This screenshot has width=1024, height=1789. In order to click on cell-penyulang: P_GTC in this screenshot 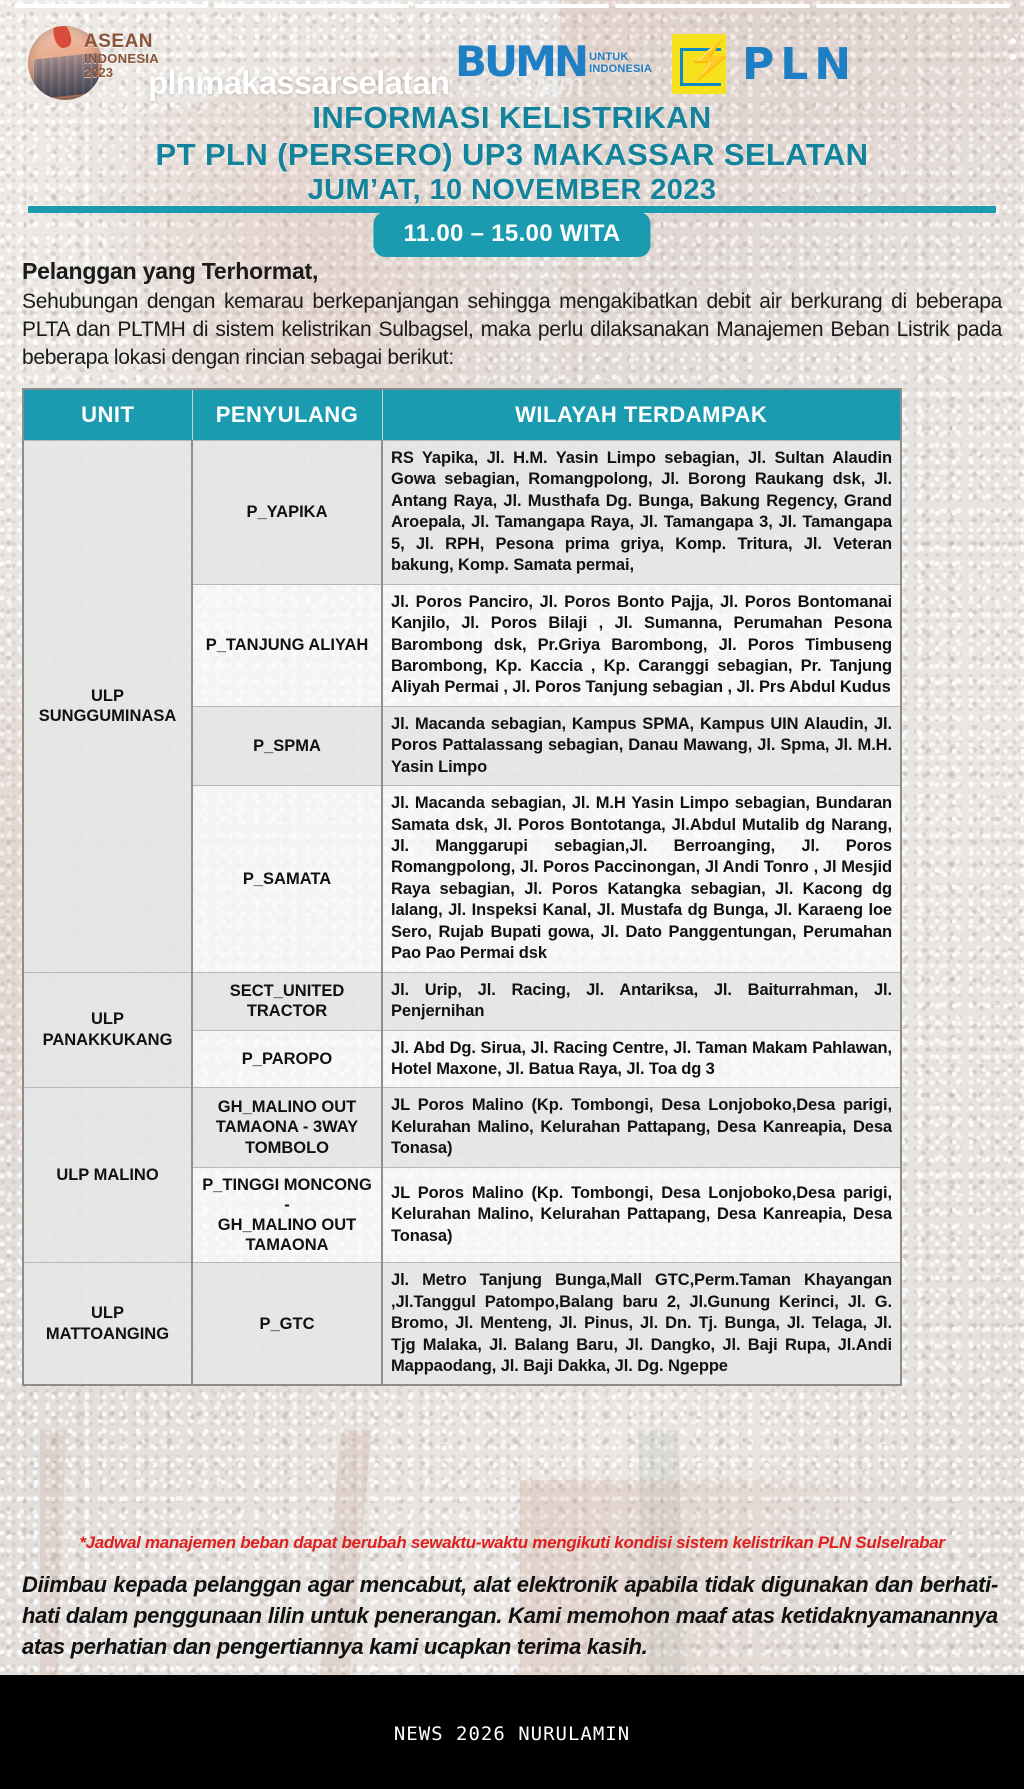, I will do `click(287, 1323)`.